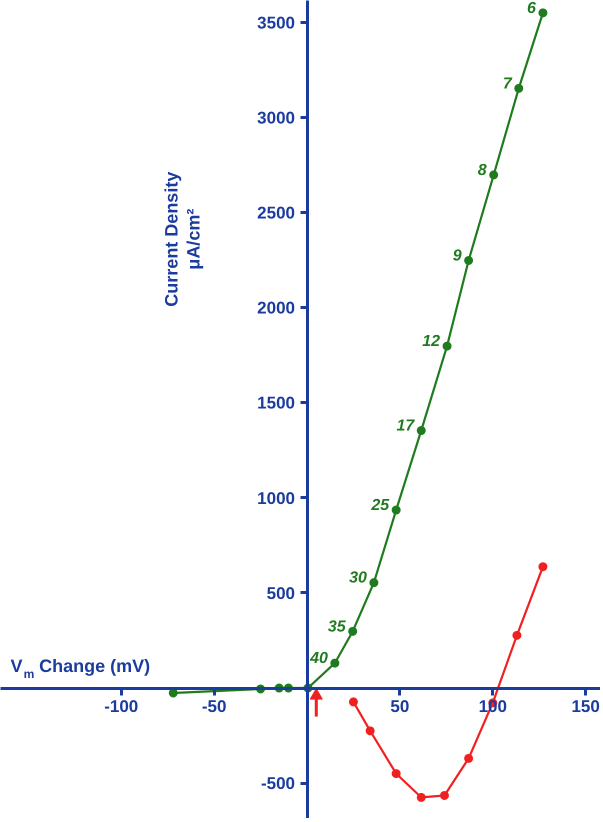 The image size is (603, 822). I want to click on annotation: 25, so click(380, 505).